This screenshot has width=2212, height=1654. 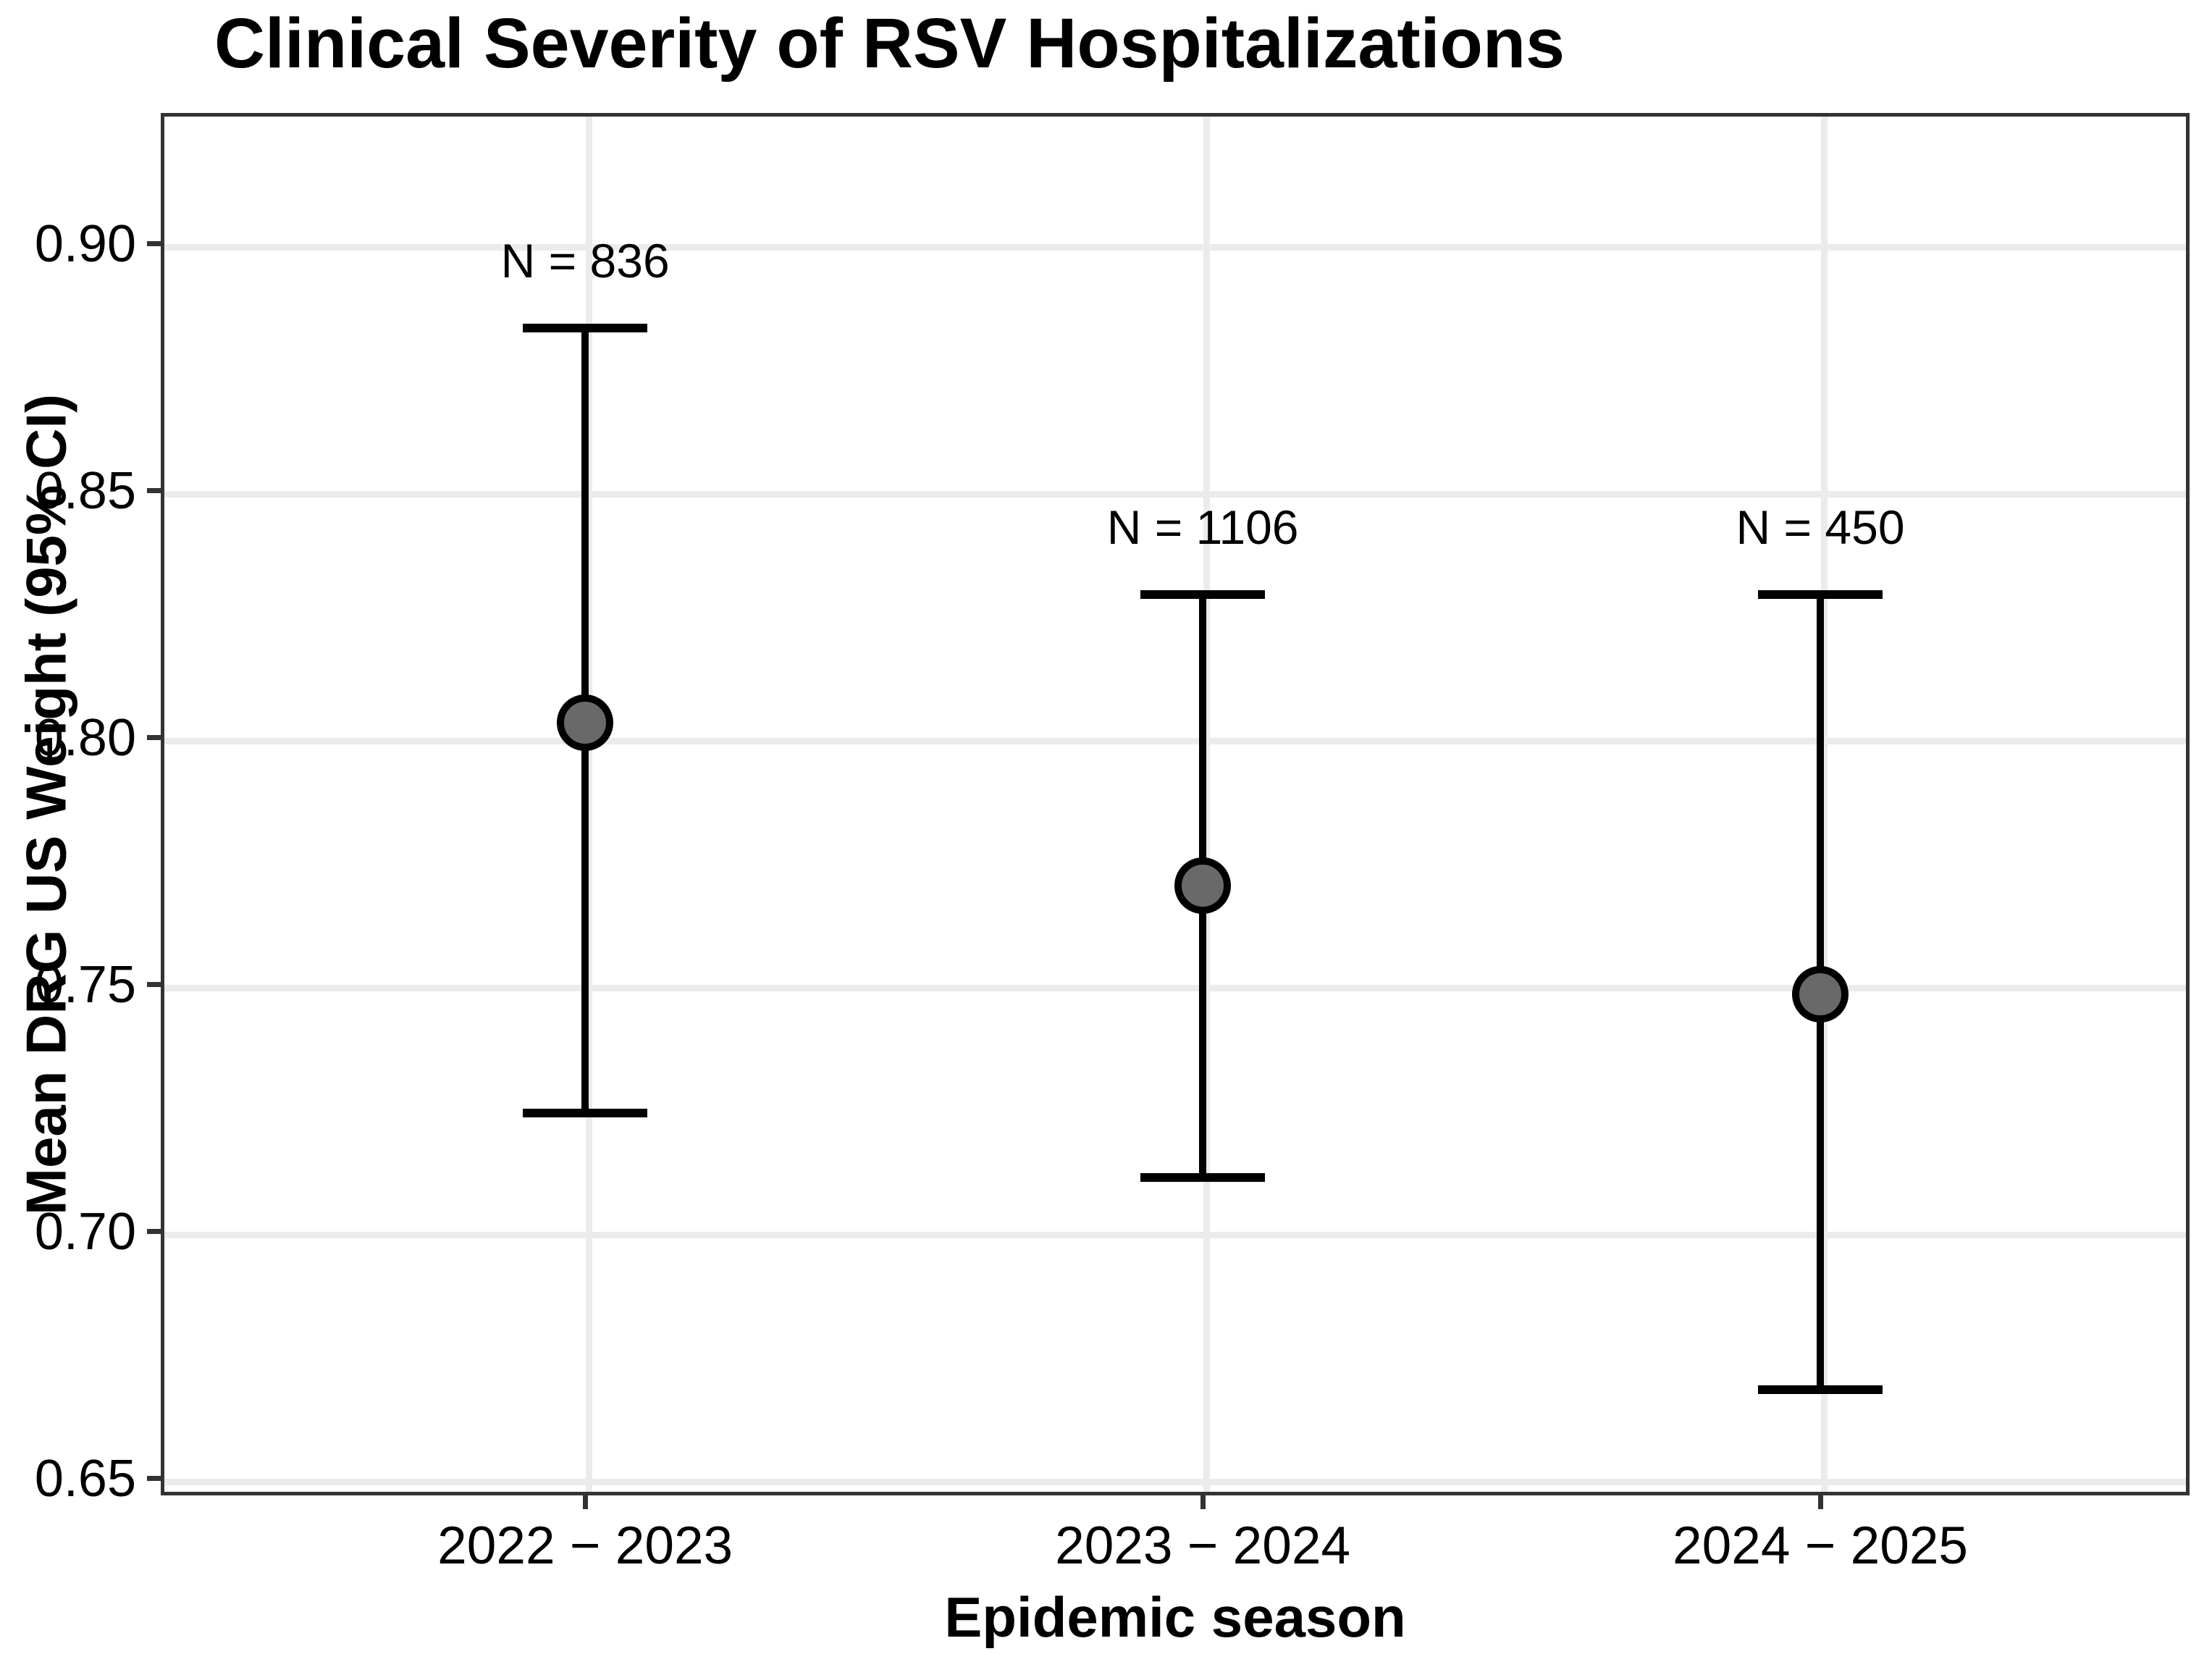 What do you see at coordinates (85, 490) in the screenshot?
I see `y-tick-label: 0.85` at bounding box center [85, 490].